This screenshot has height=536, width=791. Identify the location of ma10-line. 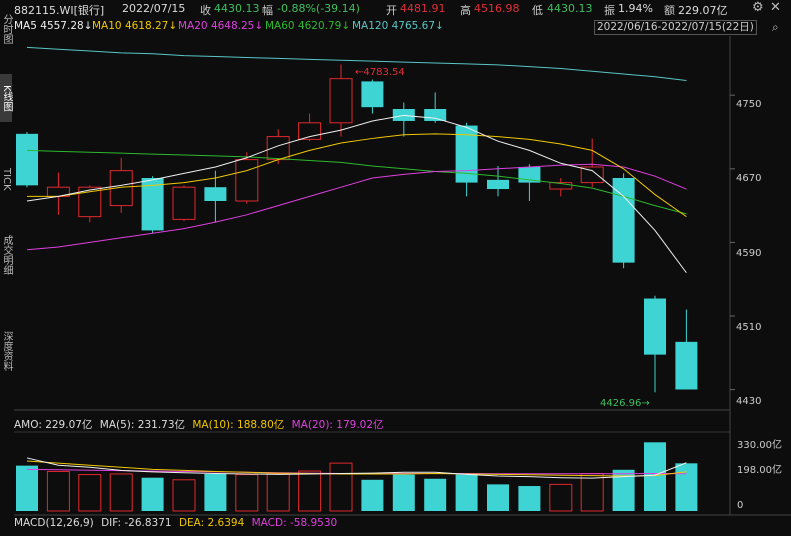
(357, 175).